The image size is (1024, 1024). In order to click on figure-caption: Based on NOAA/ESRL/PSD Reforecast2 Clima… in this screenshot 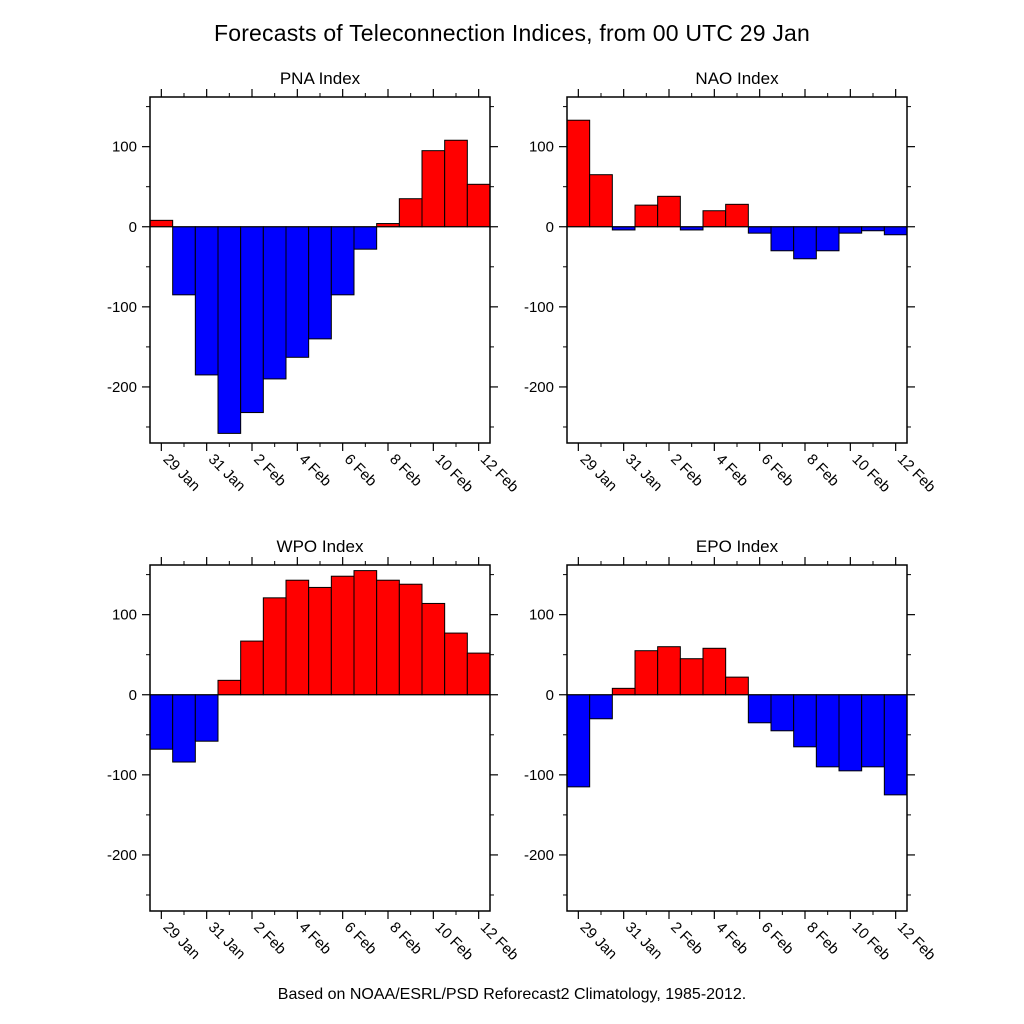, I will do `click(512, 994)`.